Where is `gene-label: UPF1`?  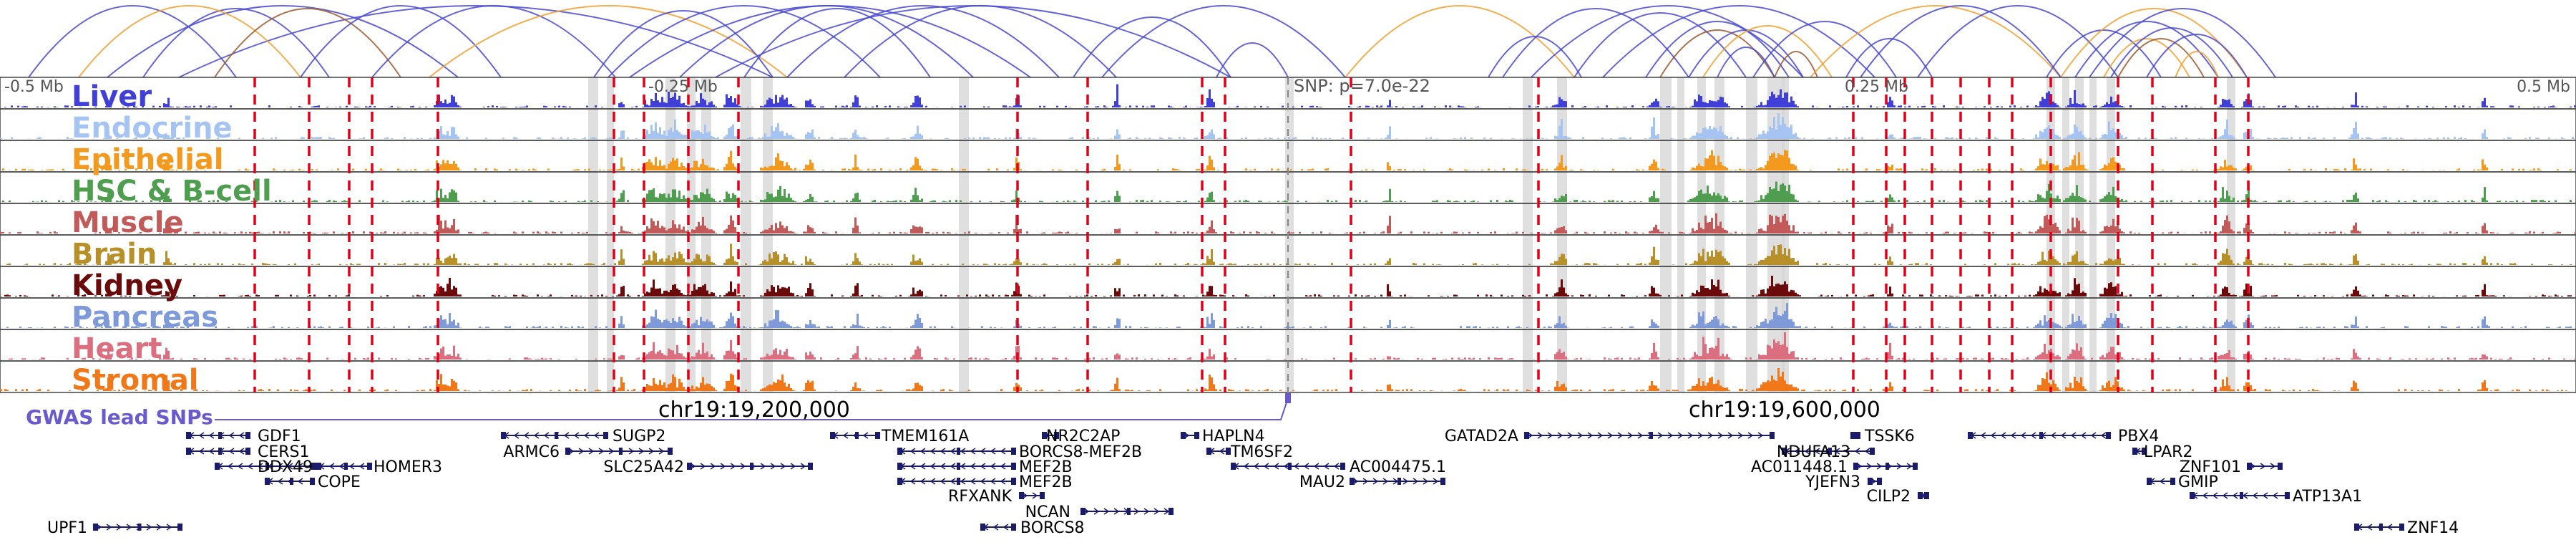 gene-label: UPF1 is located at coordinates (67, 528).